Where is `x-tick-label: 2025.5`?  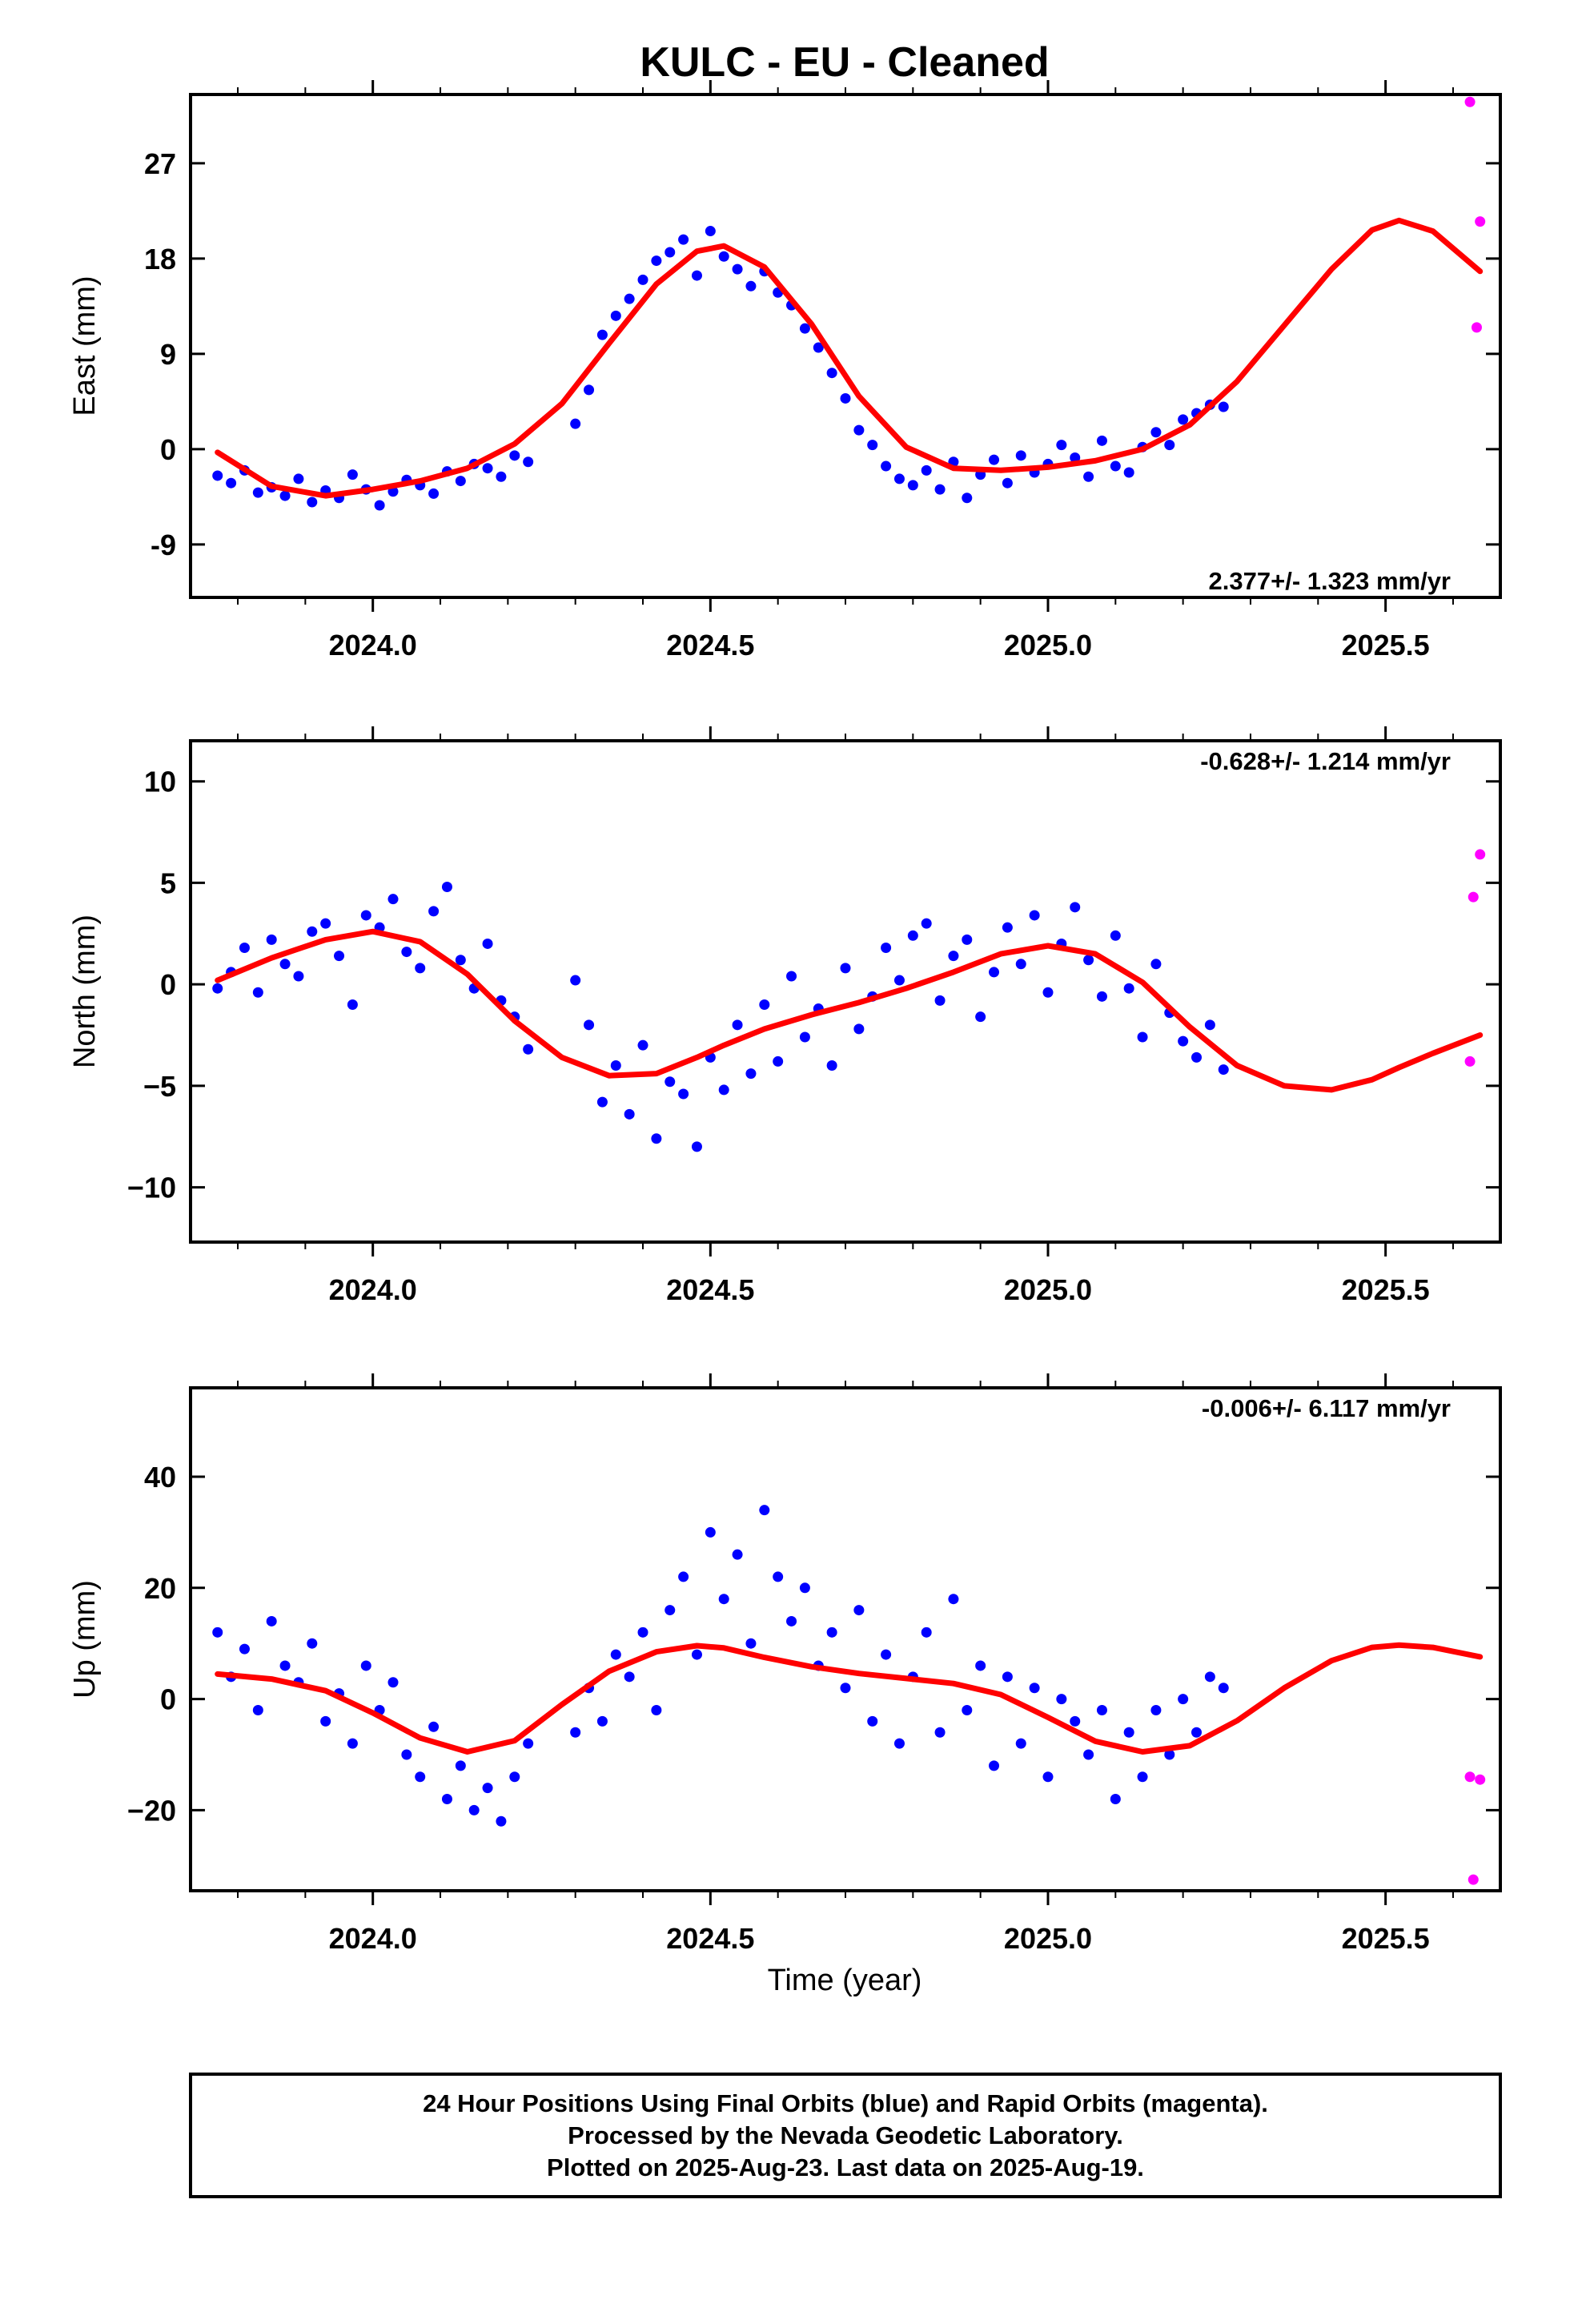 x-tick-label: 2025.5 is located at coordinates (1386, 645).